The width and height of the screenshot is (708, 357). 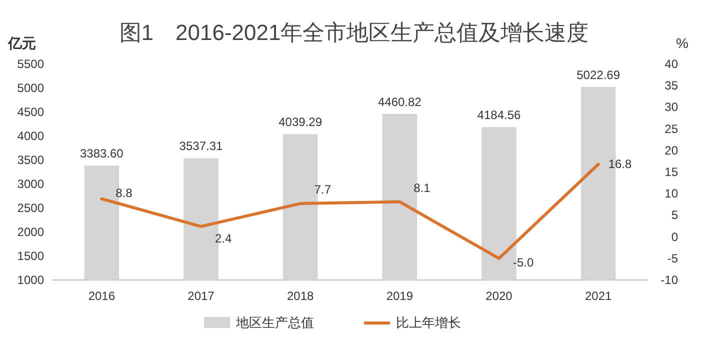 What do you see at coordinates (102, 153) in the screenshot?
I see `data-label: 3383.60` at bounding box center [102, 153].